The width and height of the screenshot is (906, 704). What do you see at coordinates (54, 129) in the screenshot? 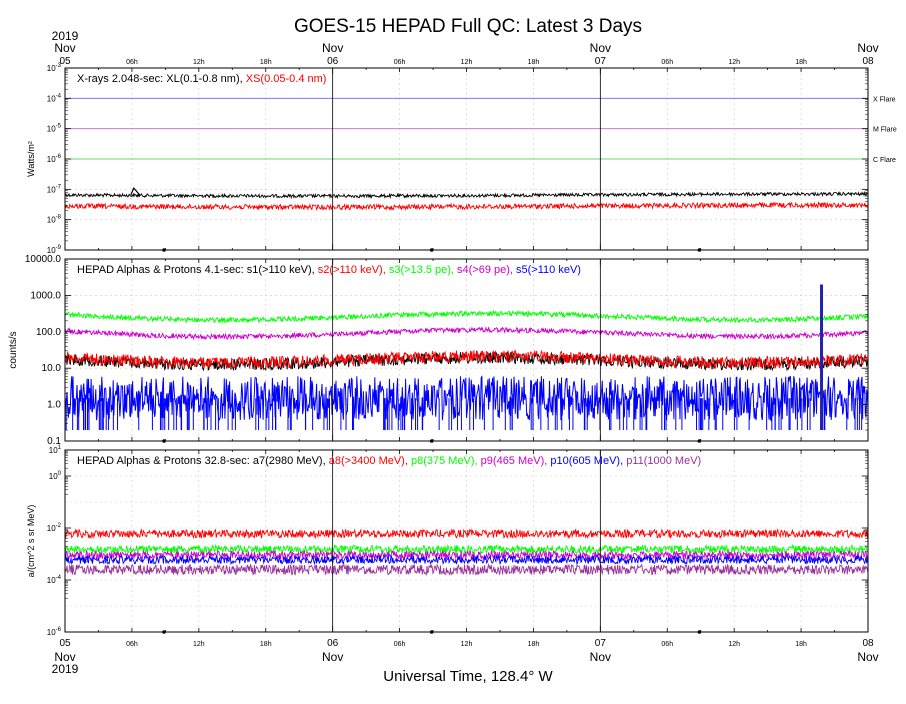
I see `y-tick-label: 10⁻⁵` at bounding box center [54, 129].